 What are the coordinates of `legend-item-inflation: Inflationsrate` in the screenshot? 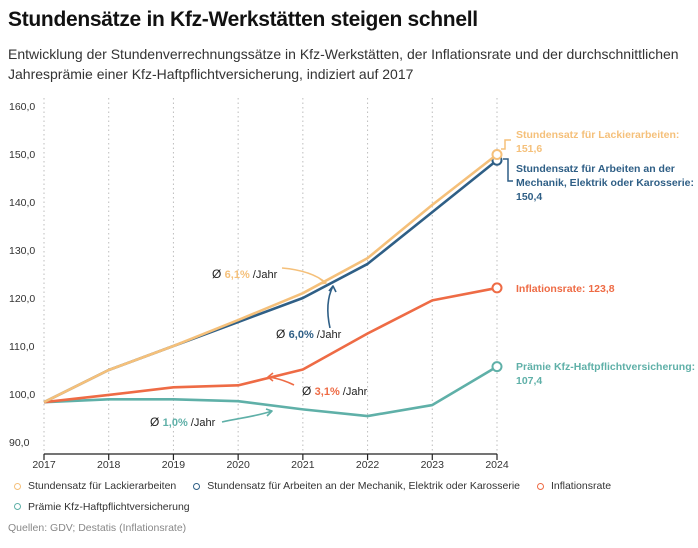 It's located at (574, 486).